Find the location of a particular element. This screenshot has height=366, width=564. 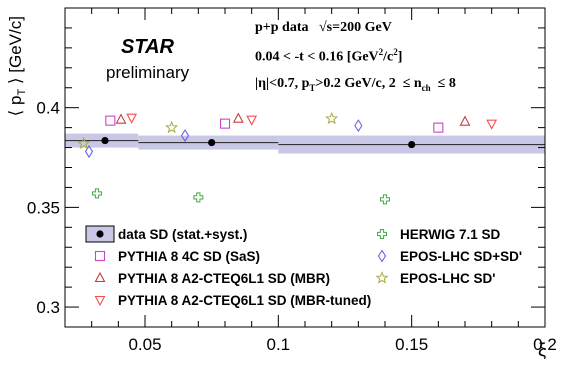

data-systematic-bands is located at coordinates (305, 143).